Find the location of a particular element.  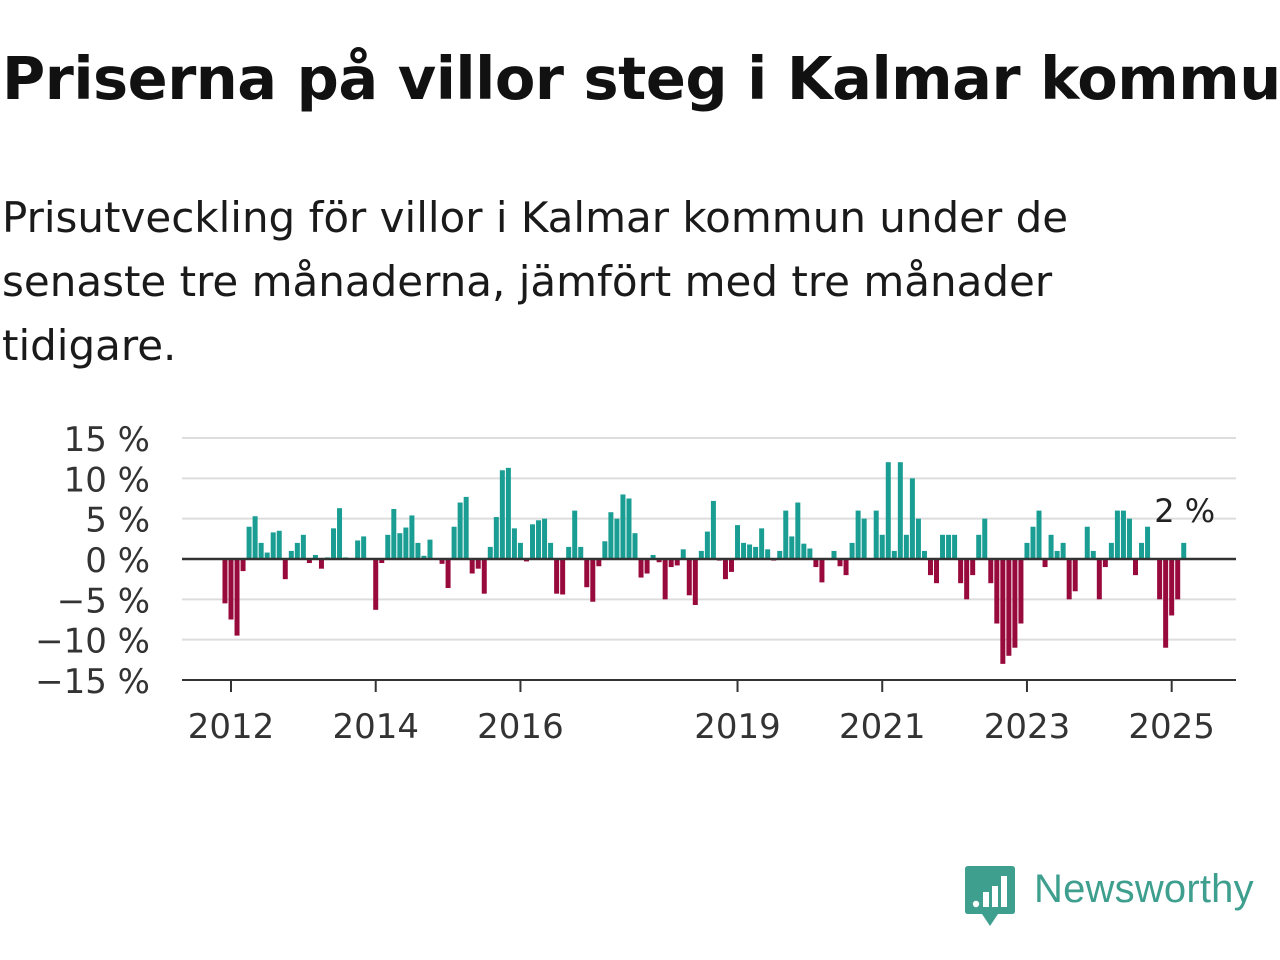

y-tick-label: 10 % is located at coordinates (107, 480).